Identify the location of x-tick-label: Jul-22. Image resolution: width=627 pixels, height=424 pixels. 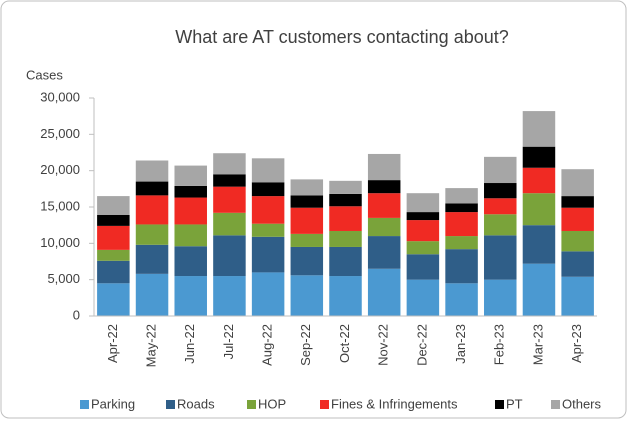
(228, 341).